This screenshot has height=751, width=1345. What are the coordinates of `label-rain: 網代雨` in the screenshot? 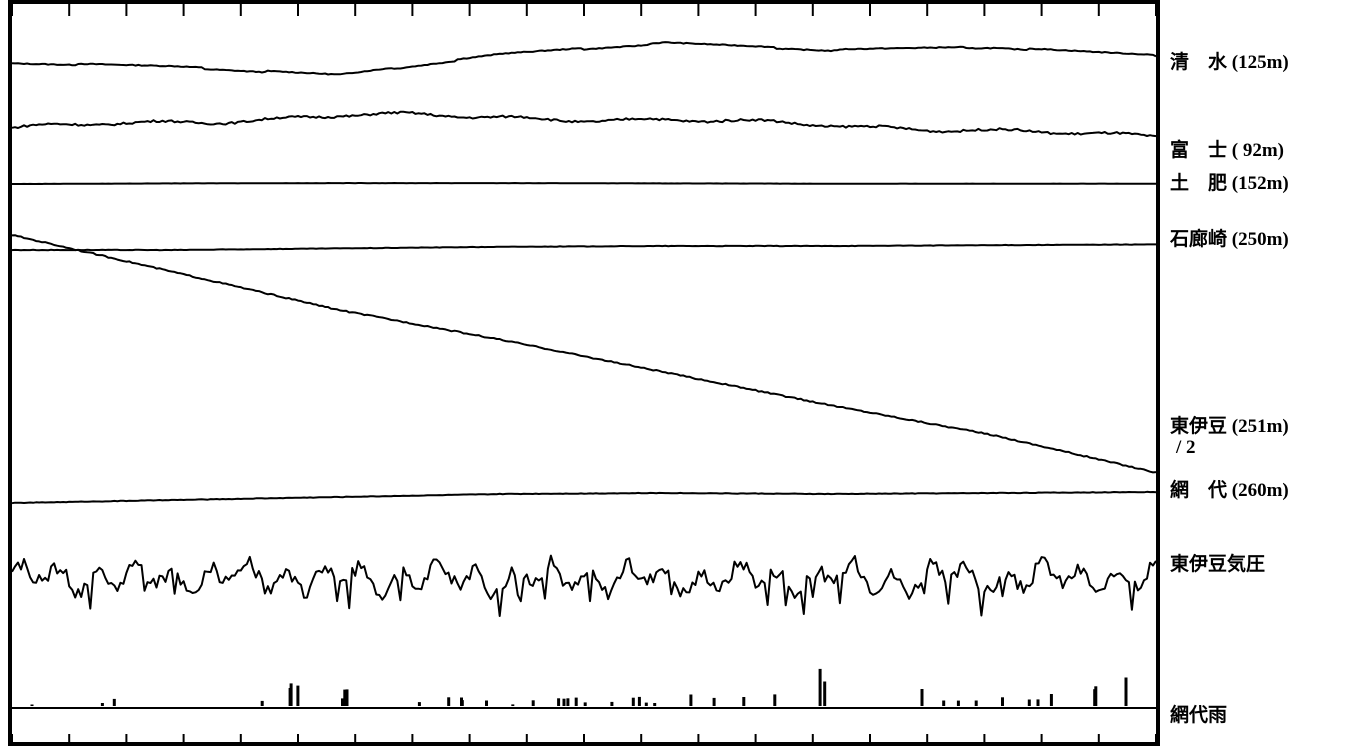 It's located at (1199, 715).